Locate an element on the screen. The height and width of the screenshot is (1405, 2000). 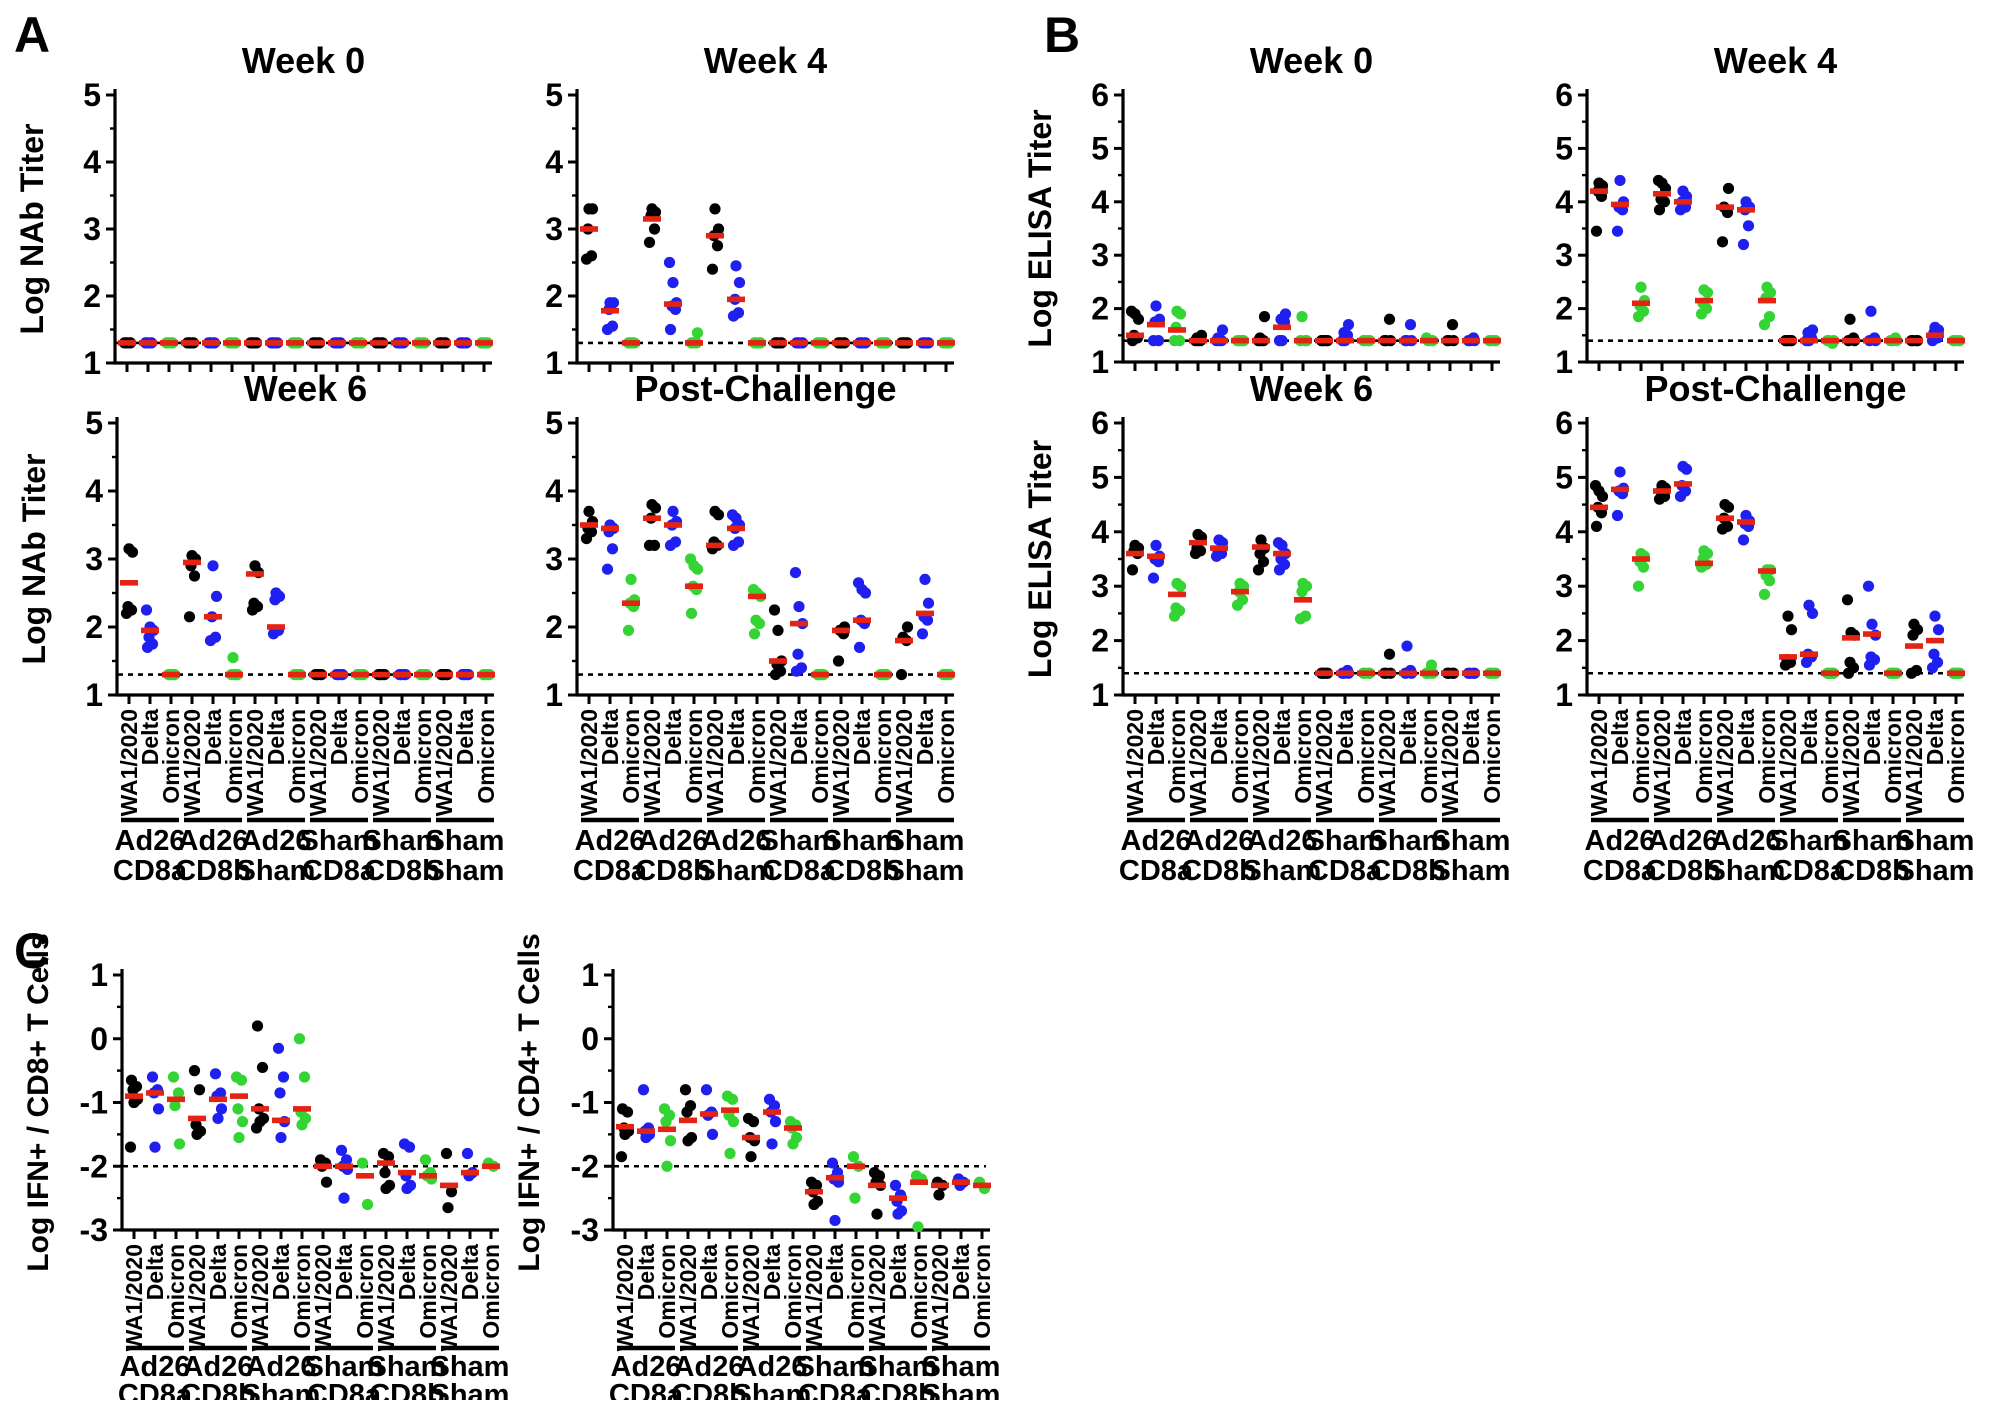
y-tick-label: 1 is located at coordinates (1564, 362).